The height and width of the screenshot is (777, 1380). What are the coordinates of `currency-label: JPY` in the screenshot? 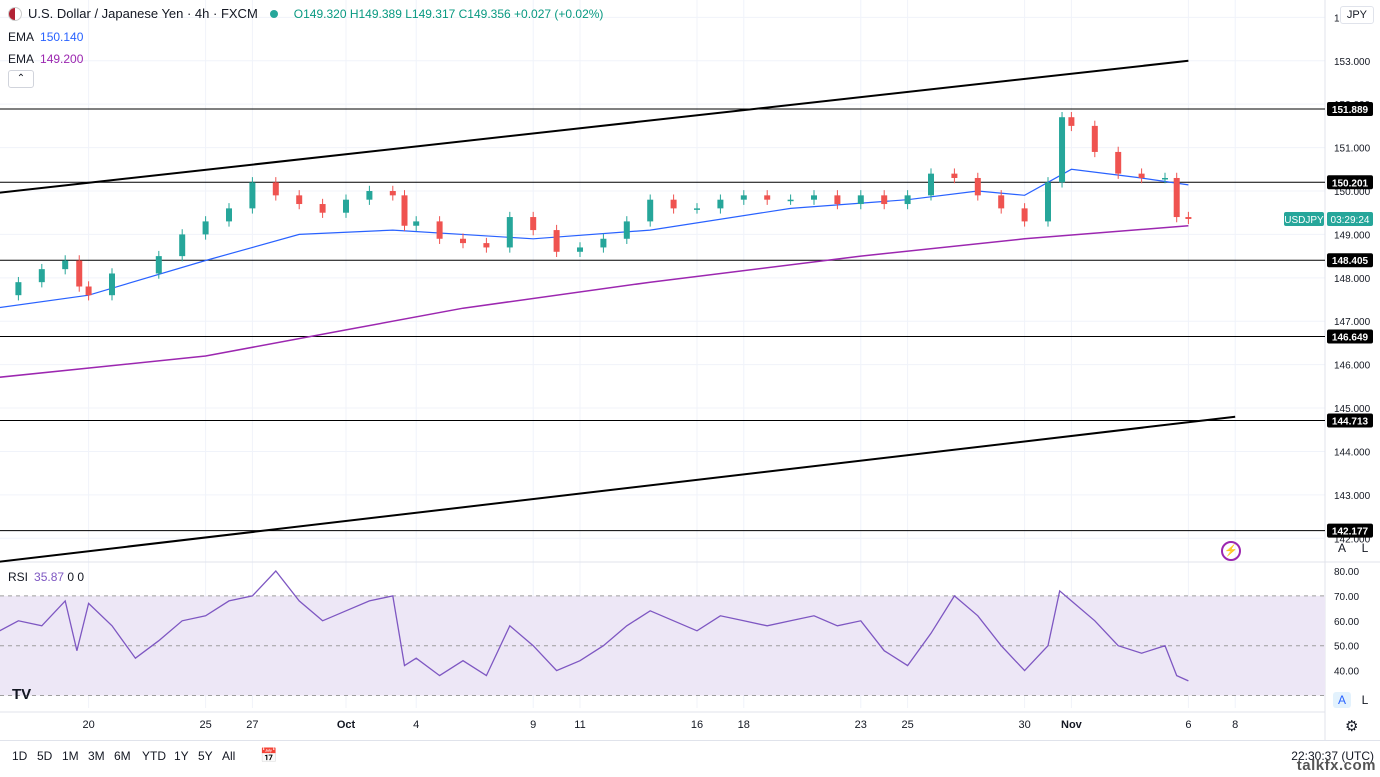 It's located at (1356, 15).